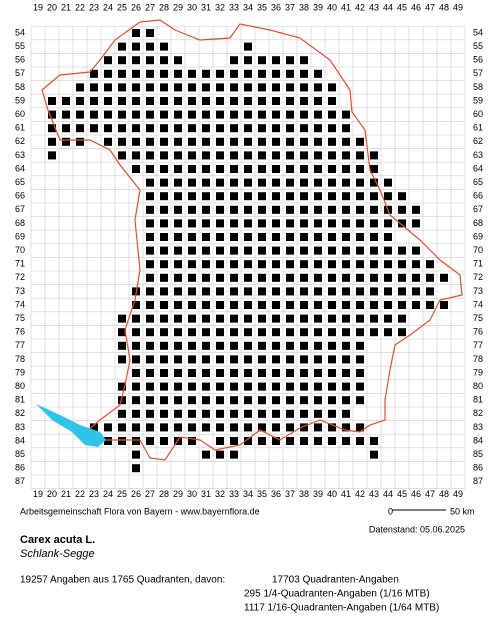 The height and width of the screenshot is (625, 500). Describe the element at coordinates (478, 332) in the screenshot. I see `row-label: 76` at that location.